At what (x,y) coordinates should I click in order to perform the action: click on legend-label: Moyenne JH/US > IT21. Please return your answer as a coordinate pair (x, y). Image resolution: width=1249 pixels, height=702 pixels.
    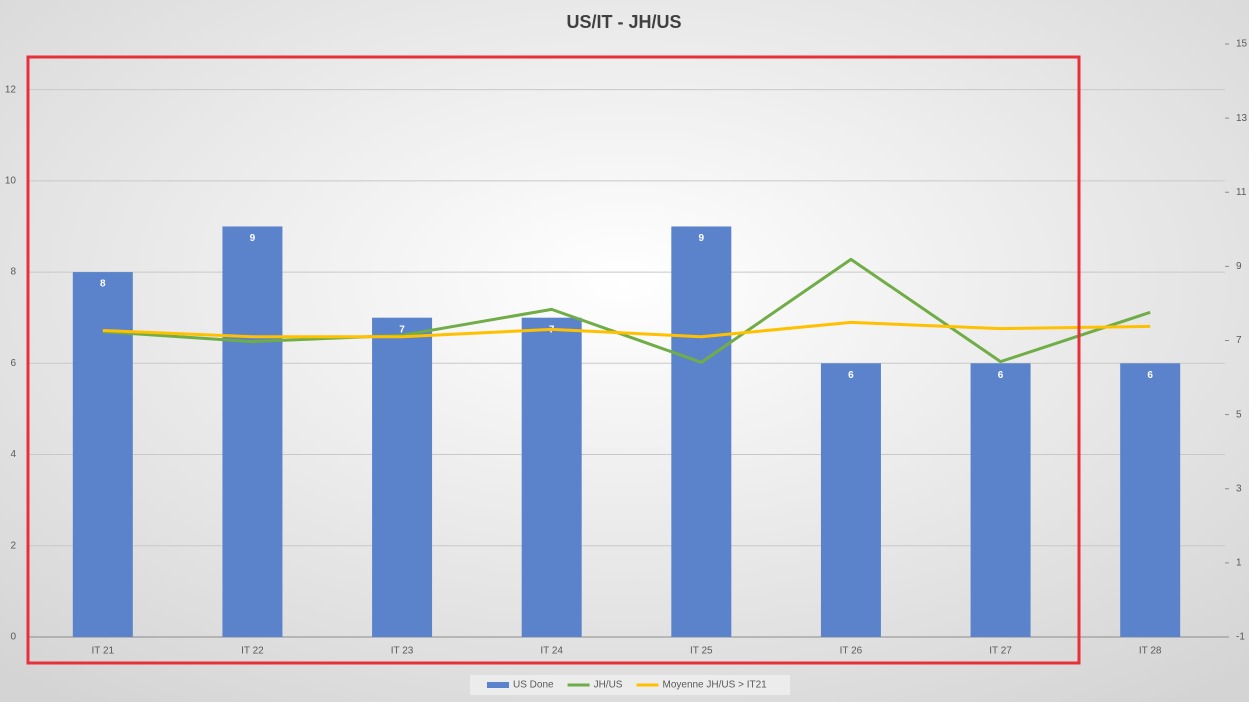
    Looking at the image, I should click on (714, 685).